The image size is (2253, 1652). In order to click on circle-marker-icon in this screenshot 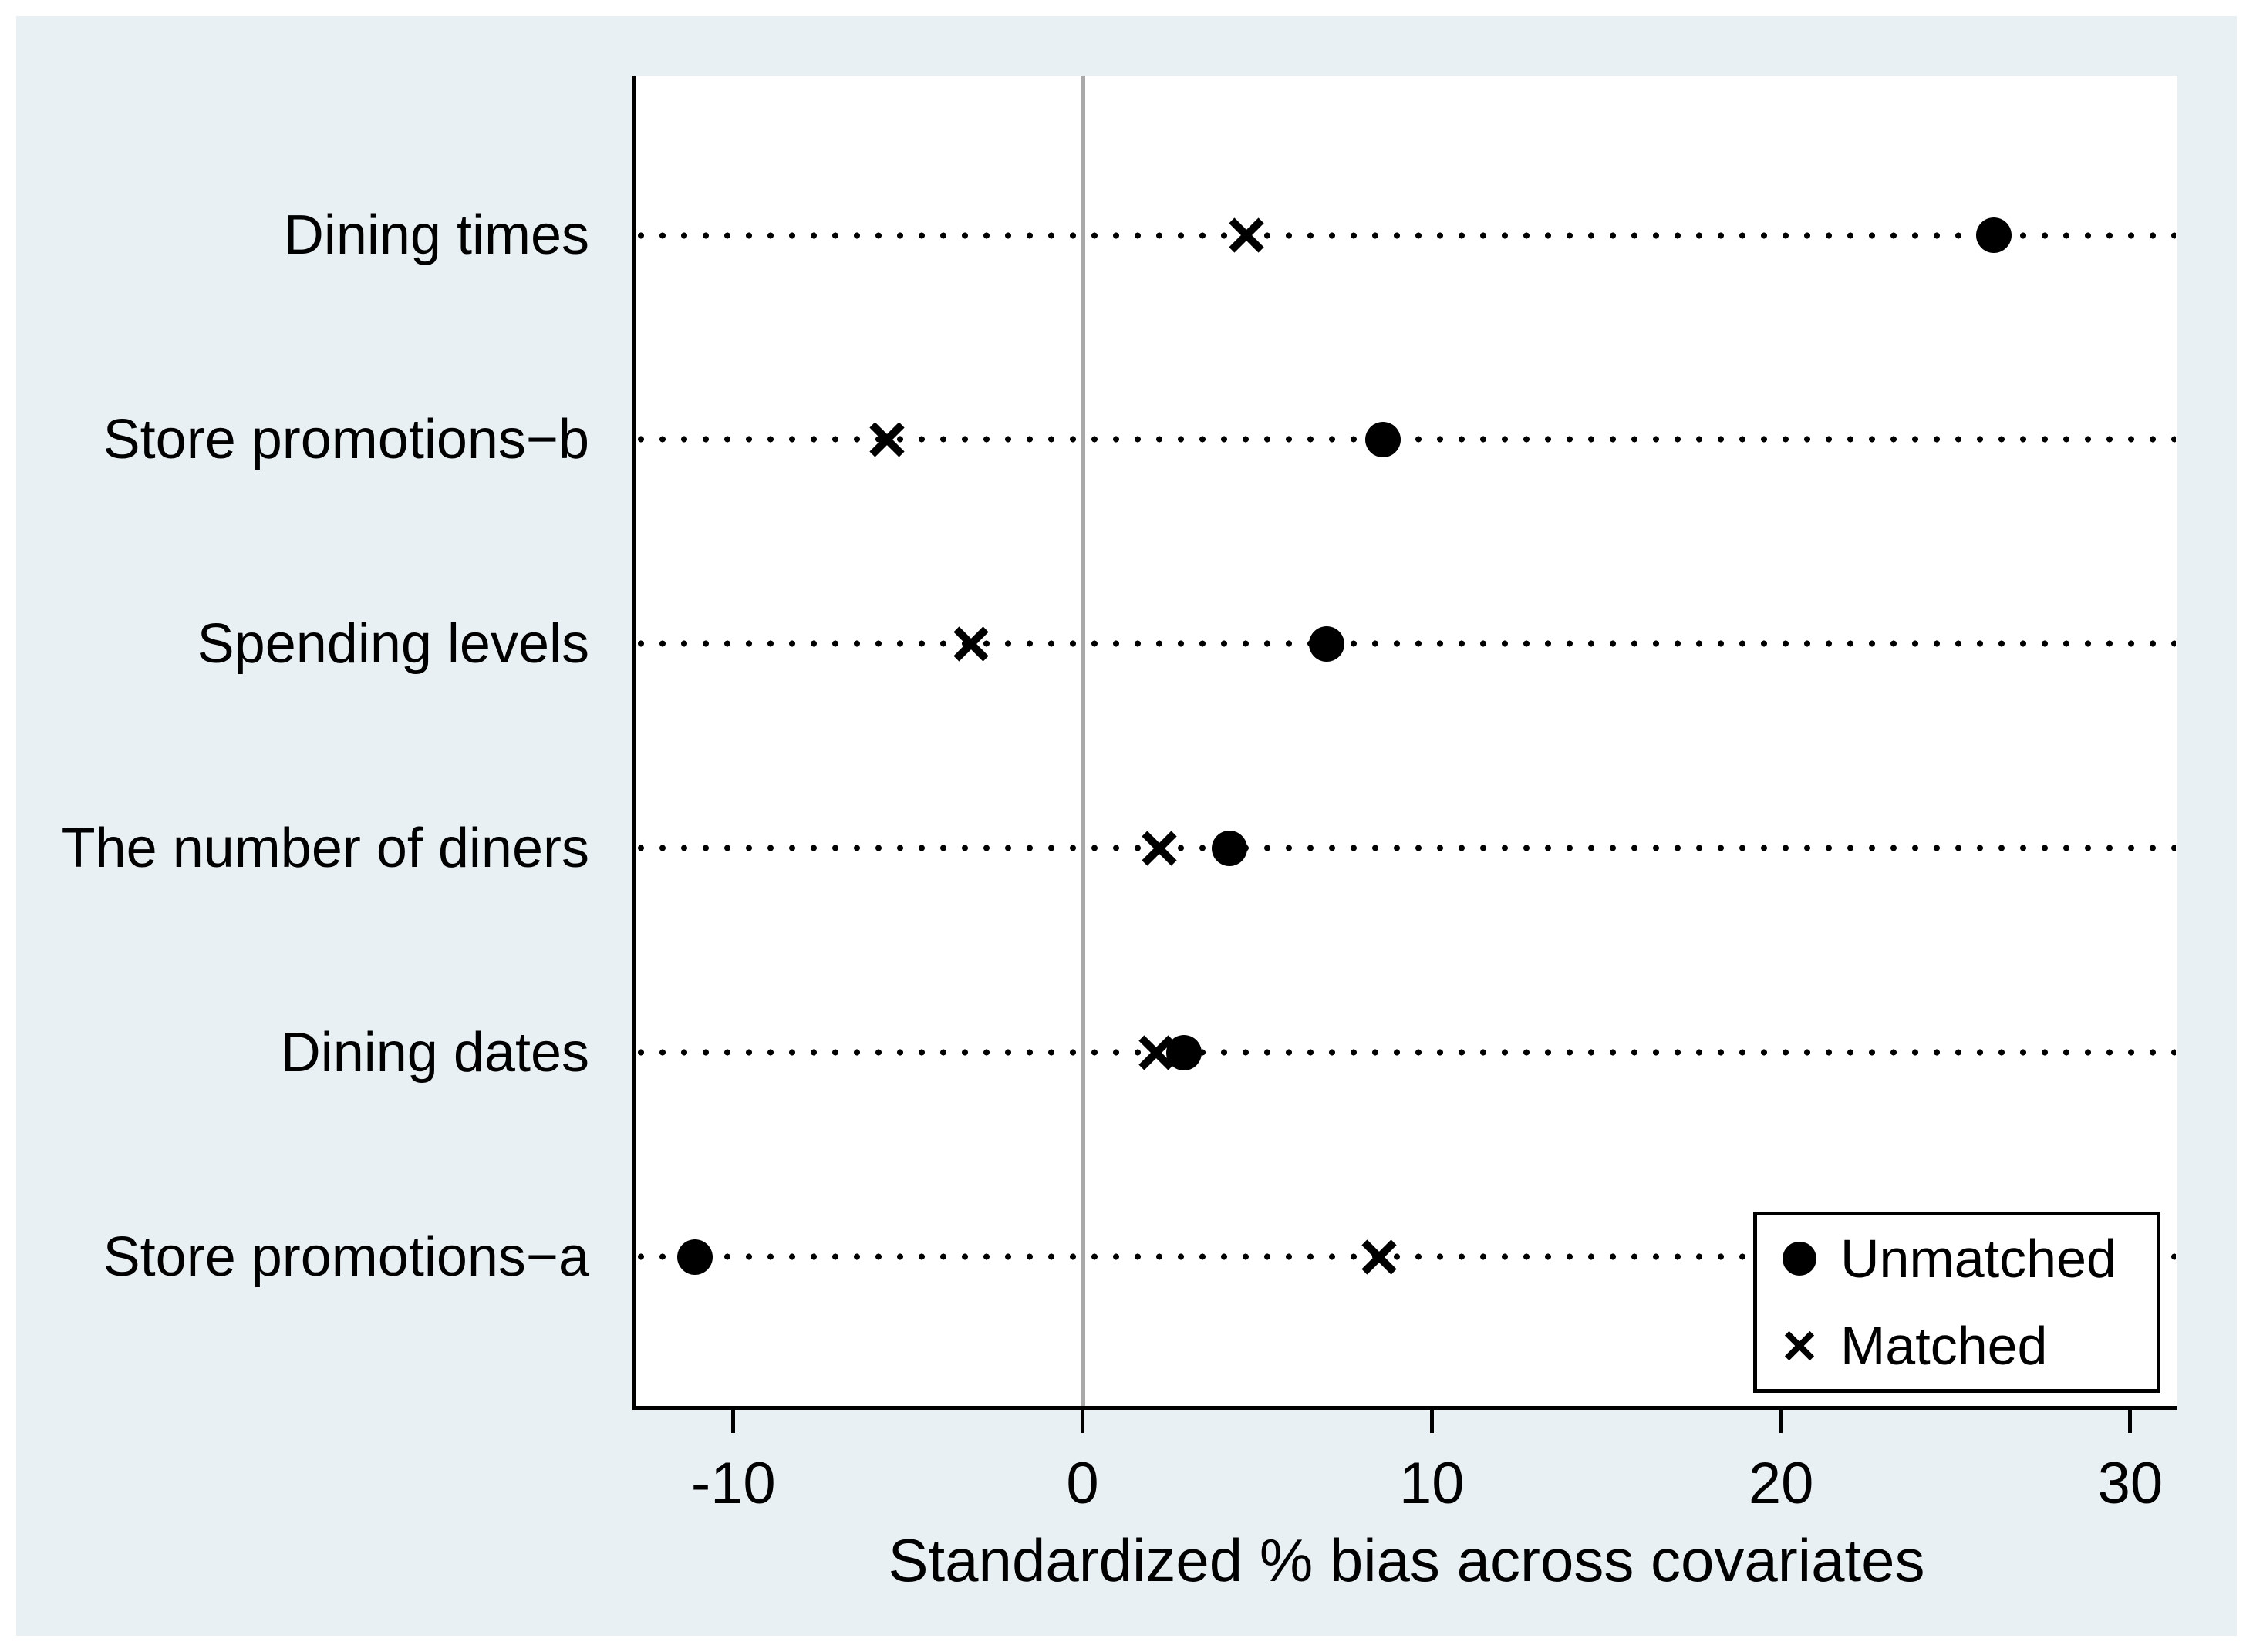, I will do `click(1799, 1259)`.